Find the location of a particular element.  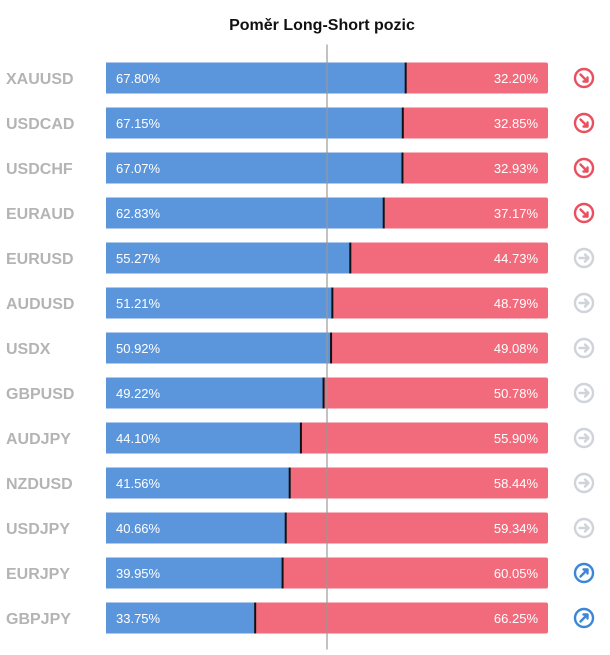

long-percent-label: 40.66% is located at coordinates (138, 528).